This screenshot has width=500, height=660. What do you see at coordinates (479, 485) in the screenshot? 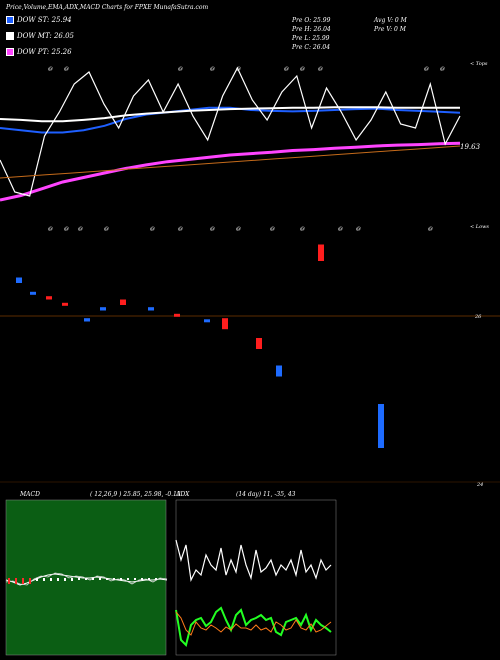
I see `level-24-label: 24` at bounding box center [479, 485].